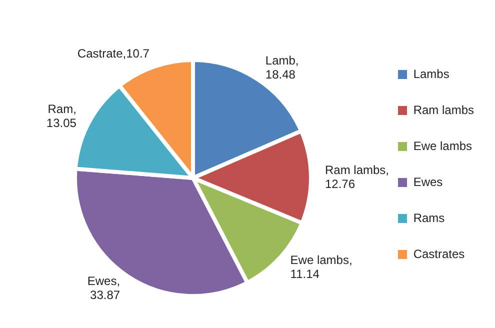  I want to click on legend-label: Ram lambs, so click(443, 110).